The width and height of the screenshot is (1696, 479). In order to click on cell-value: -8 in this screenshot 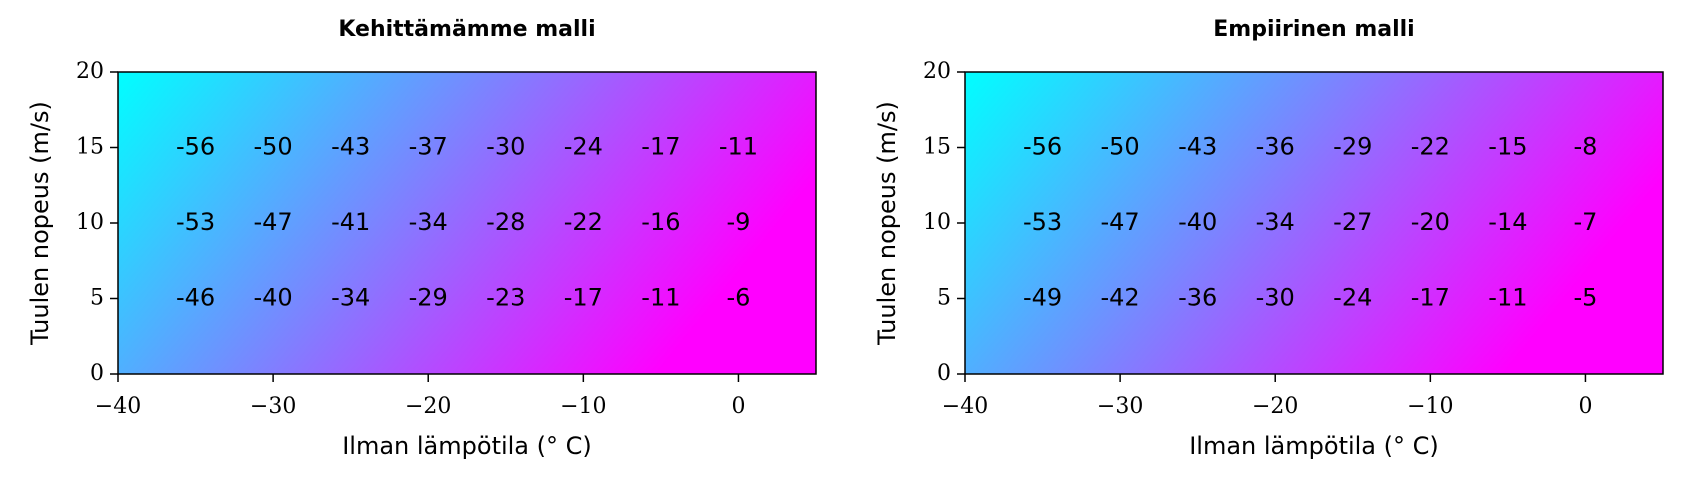, I will do `click(1585, 147)`.